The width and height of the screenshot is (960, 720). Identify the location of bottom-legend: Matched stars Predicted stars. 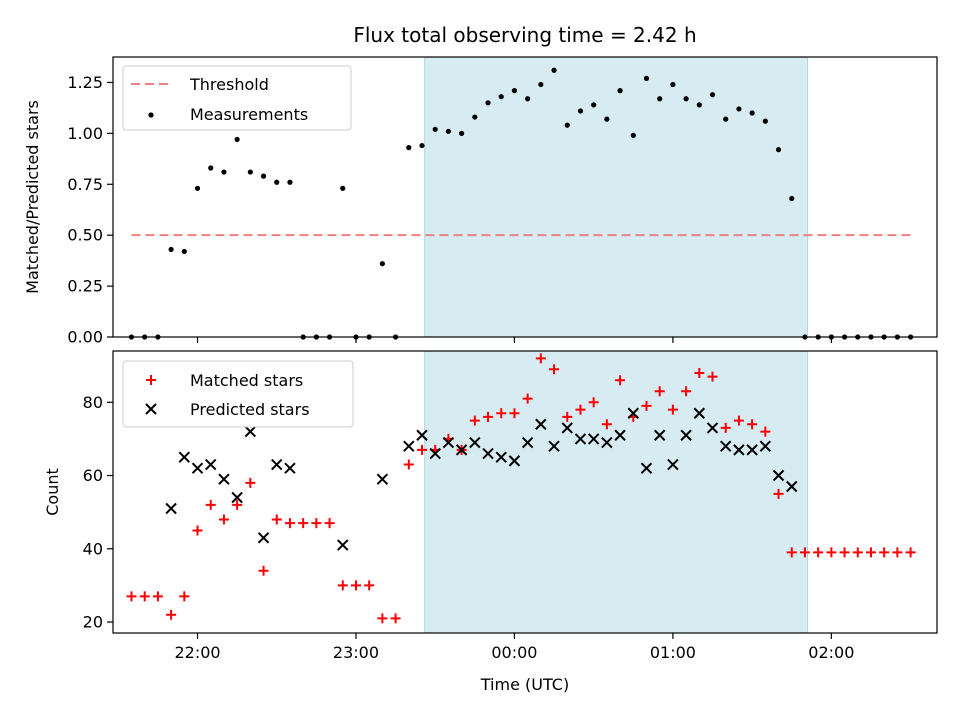
(238, 394).